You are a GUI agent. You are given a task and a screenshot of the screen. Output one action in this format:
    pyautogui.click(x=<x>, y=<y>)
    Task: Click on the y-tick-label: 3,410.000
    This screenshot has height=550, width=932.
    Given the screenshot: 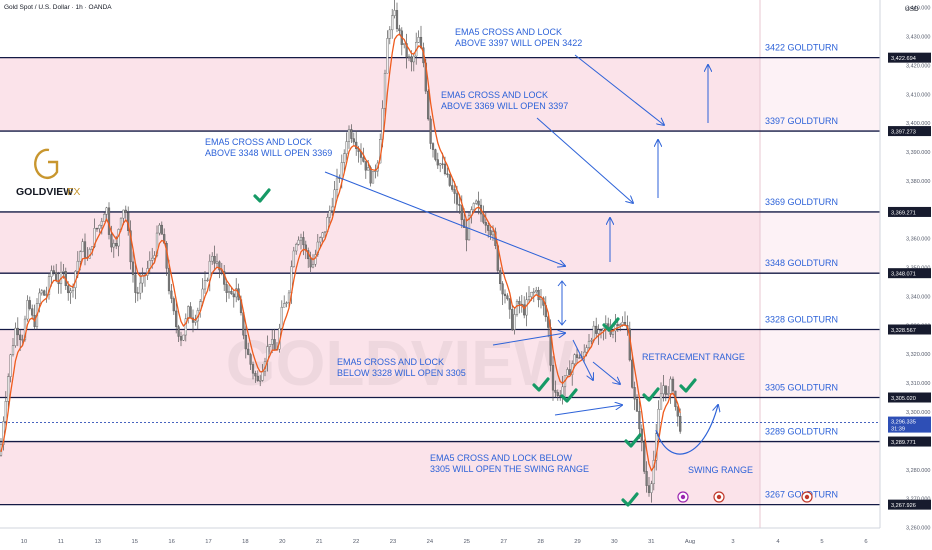 What is the action you would take?
    pyautogui.click(x=918, y=95)
    